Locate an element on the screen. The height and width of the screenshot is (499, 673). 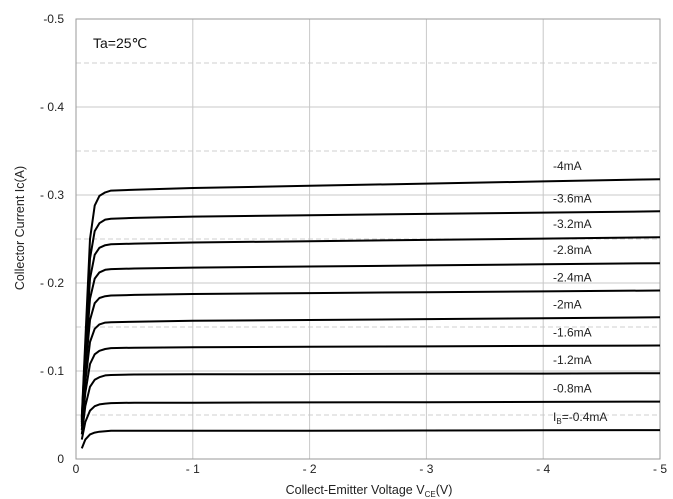
y-axis-title: Collector Current Ic(A) is located at coordinates (20, 228).